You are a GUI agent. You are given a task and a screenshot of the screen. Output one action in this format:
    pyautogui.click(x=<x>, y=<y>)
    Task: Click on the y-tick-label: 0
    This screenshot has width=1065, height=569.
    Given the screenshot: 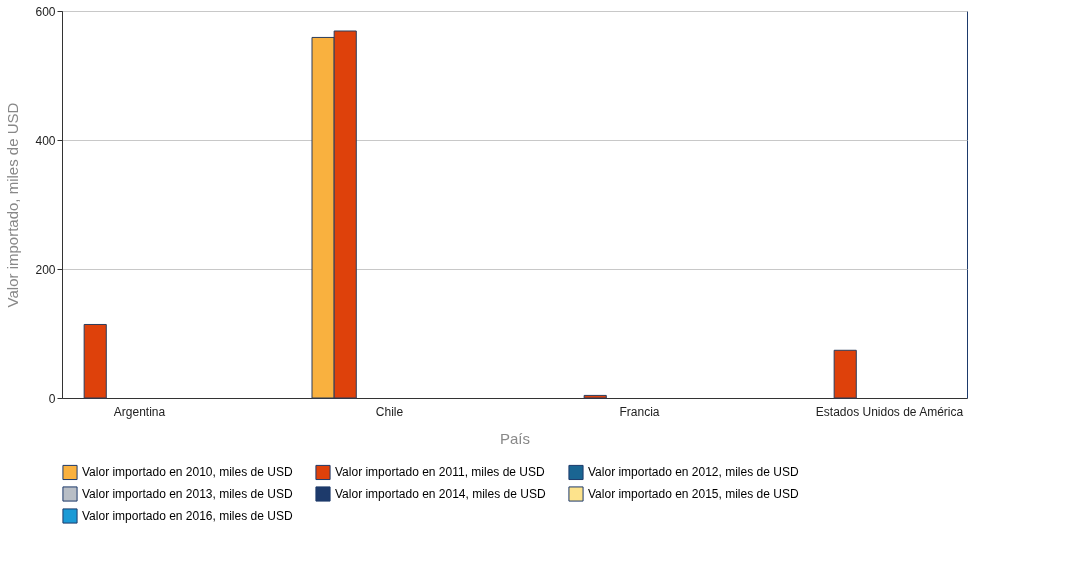 What is the action you would take?
    pyautogui.click(x=52, y=398)
    